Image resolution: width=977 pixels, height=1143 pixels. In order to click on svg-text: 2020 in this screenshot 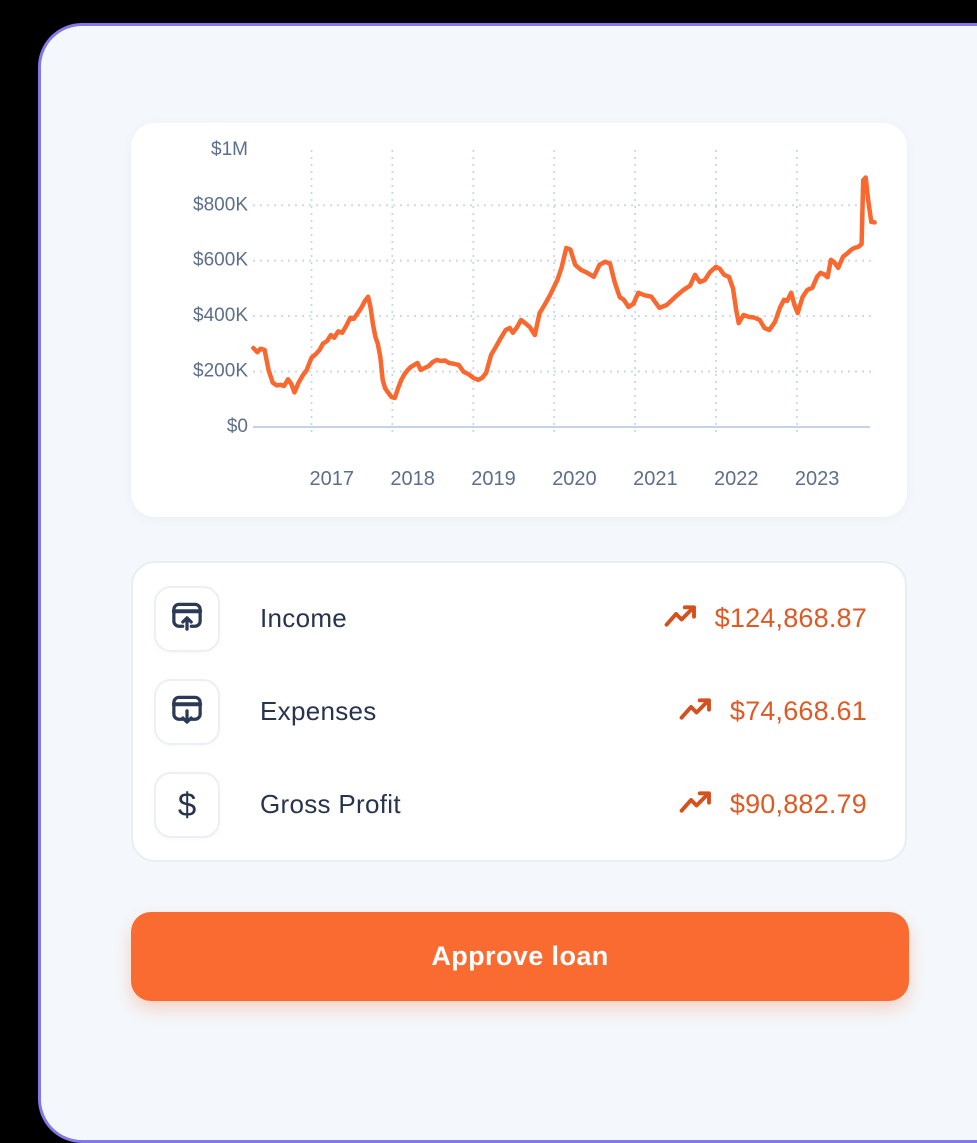, I will do `click(574, 479)`.